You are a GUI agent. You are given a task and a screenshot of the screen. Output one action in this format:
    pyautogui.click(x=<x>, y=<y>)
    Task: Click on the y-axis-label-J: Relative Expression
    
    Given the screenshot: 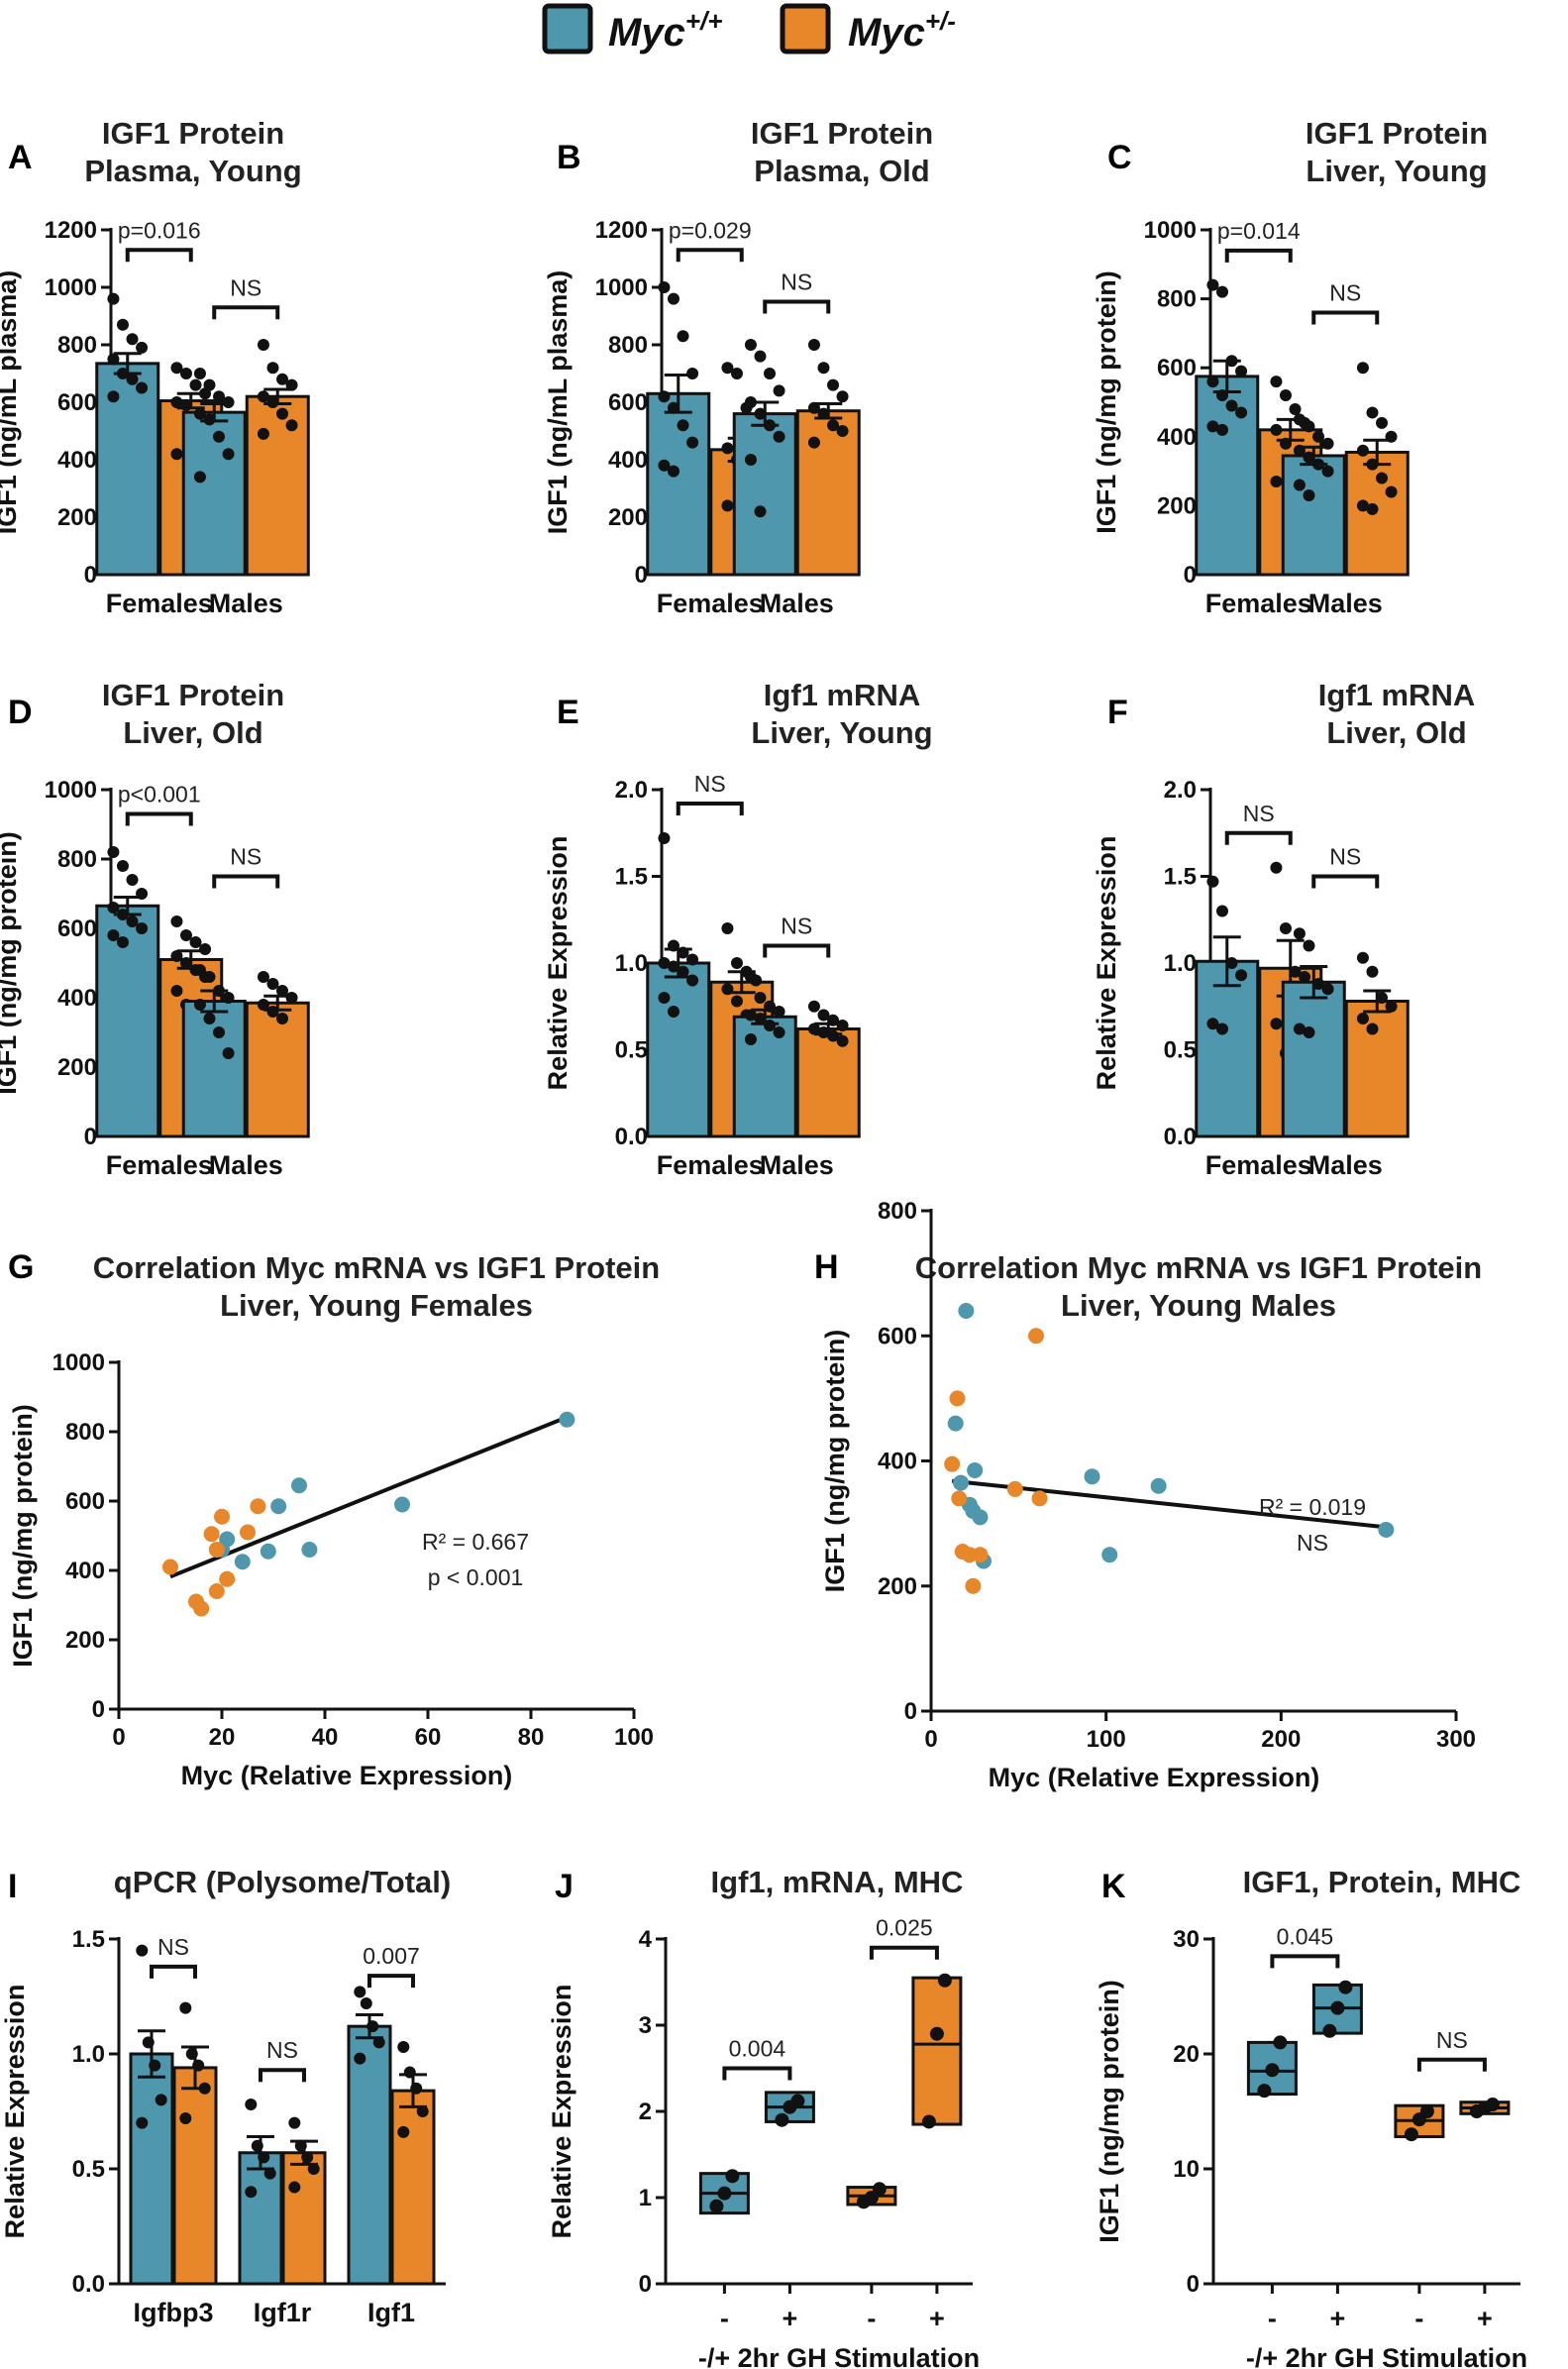 What is the action you would take?
    pyautogui.click(x=561, y=2112)
    